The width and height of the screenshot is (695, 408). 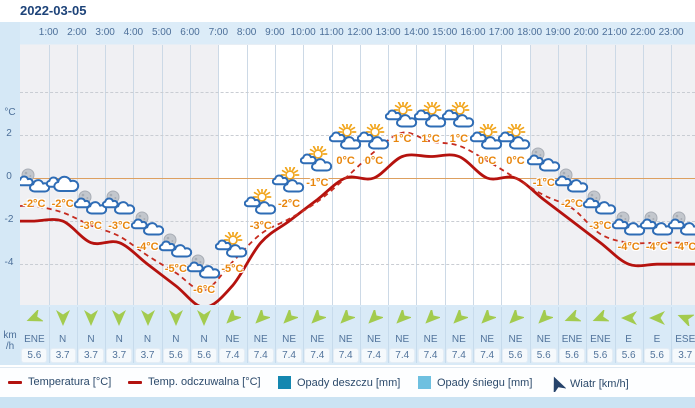 I want to click on temp-point-label: 0°C, so click(x=515, y=161).